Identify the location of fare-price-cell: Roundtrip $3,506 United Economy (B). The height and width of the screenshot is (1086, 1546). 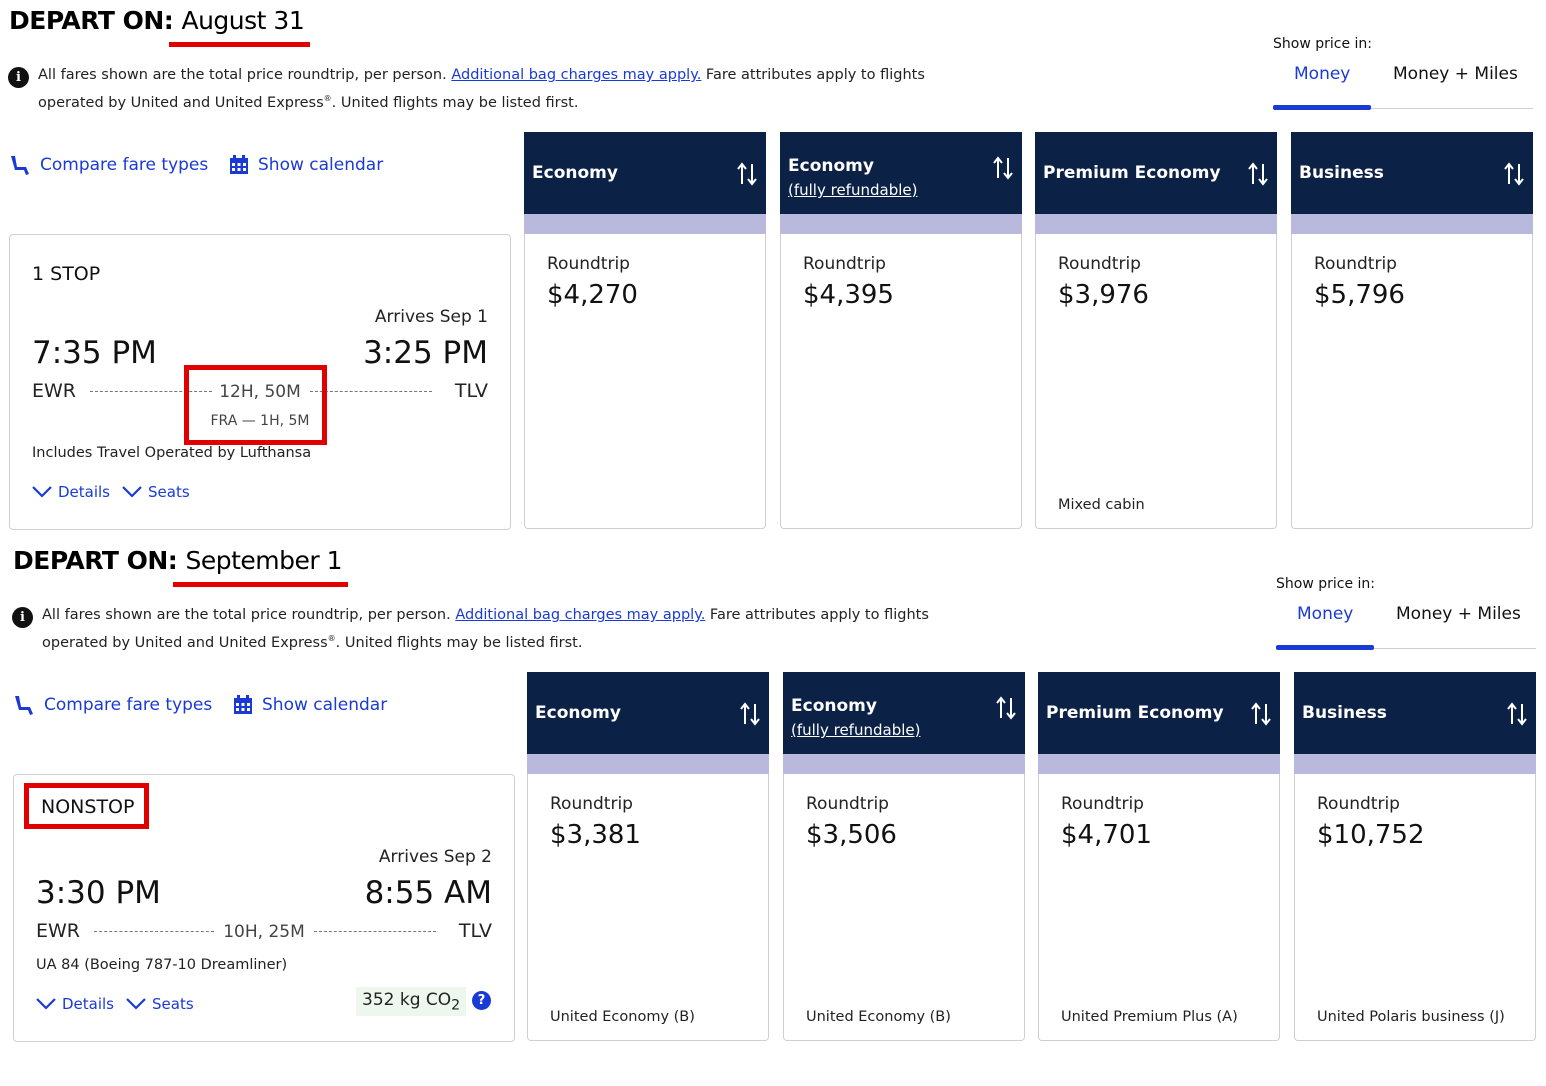
(904, 907).